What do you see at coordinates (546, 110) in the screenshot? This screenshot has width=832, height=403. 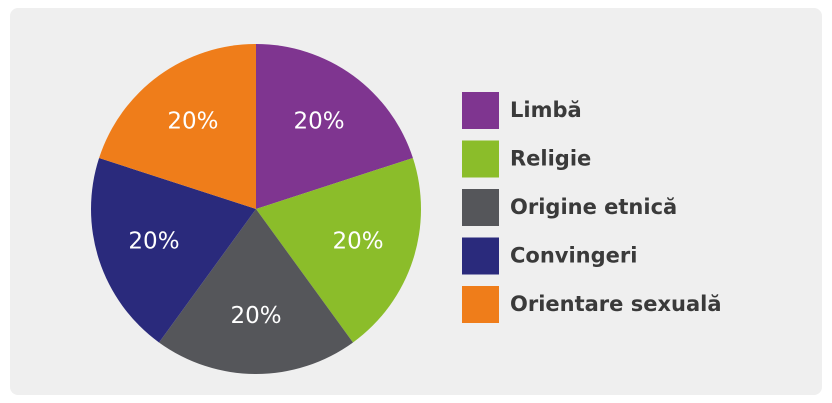 I see `legend-label: Limbă` at bounding box center [546, 110].